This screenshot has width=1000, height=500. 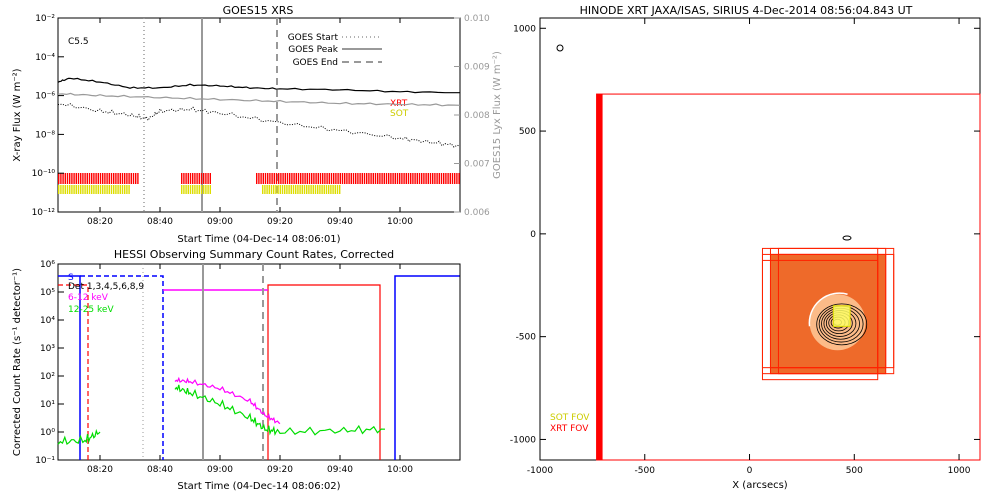 I want to click on small-circle-marker, so click(x=560, y=48).